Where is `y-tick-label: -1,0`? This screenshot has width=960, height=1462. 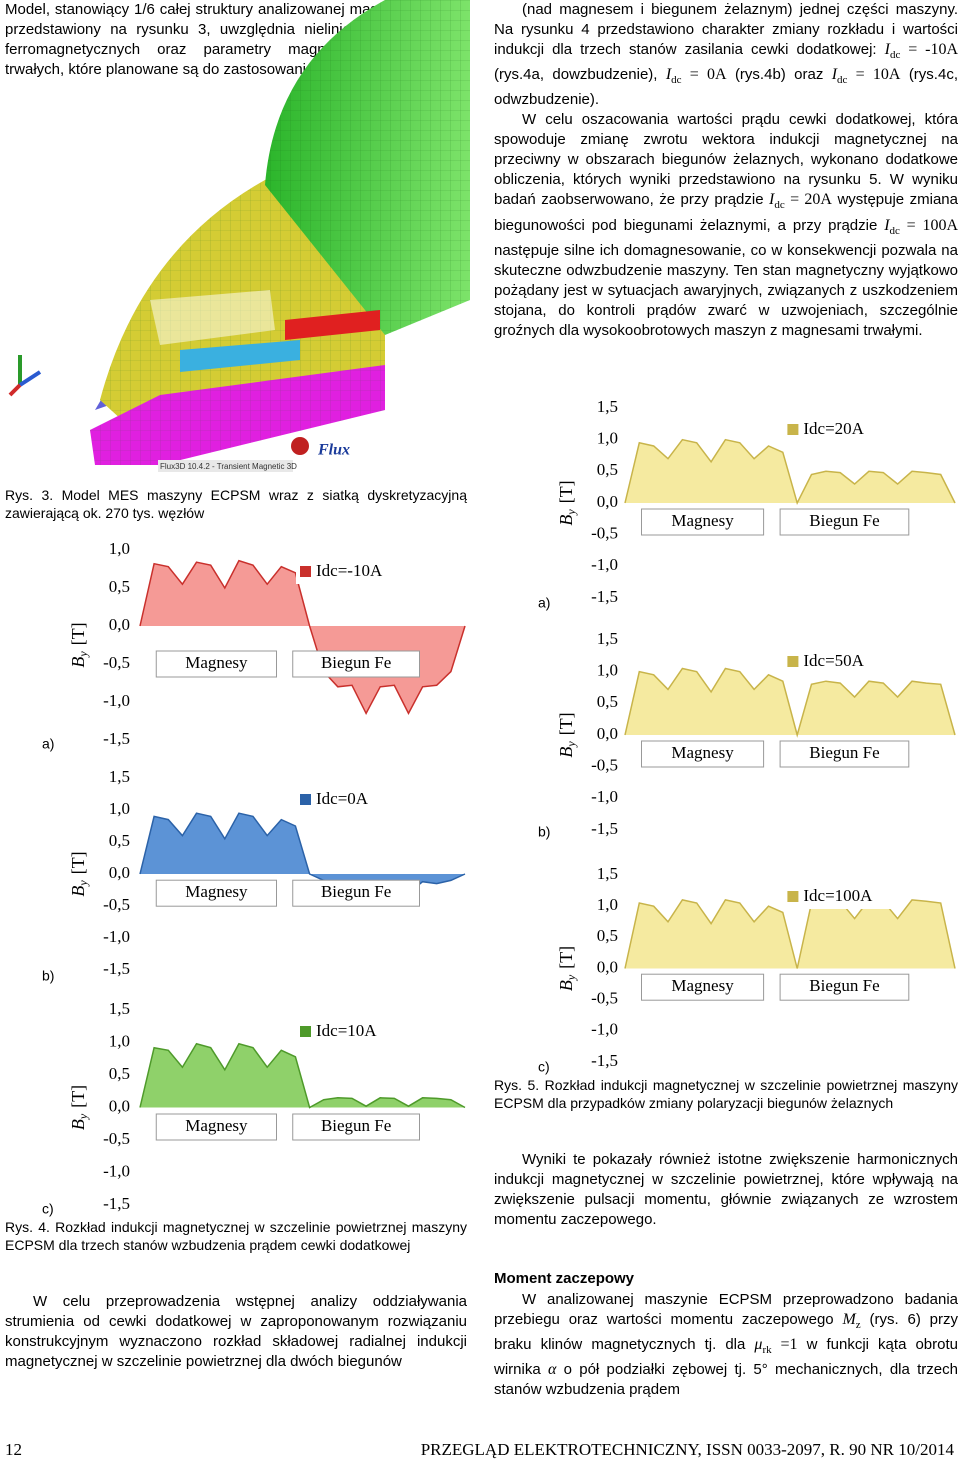
y-tick-label: -1,0 is located at coordinates (604, 1029).